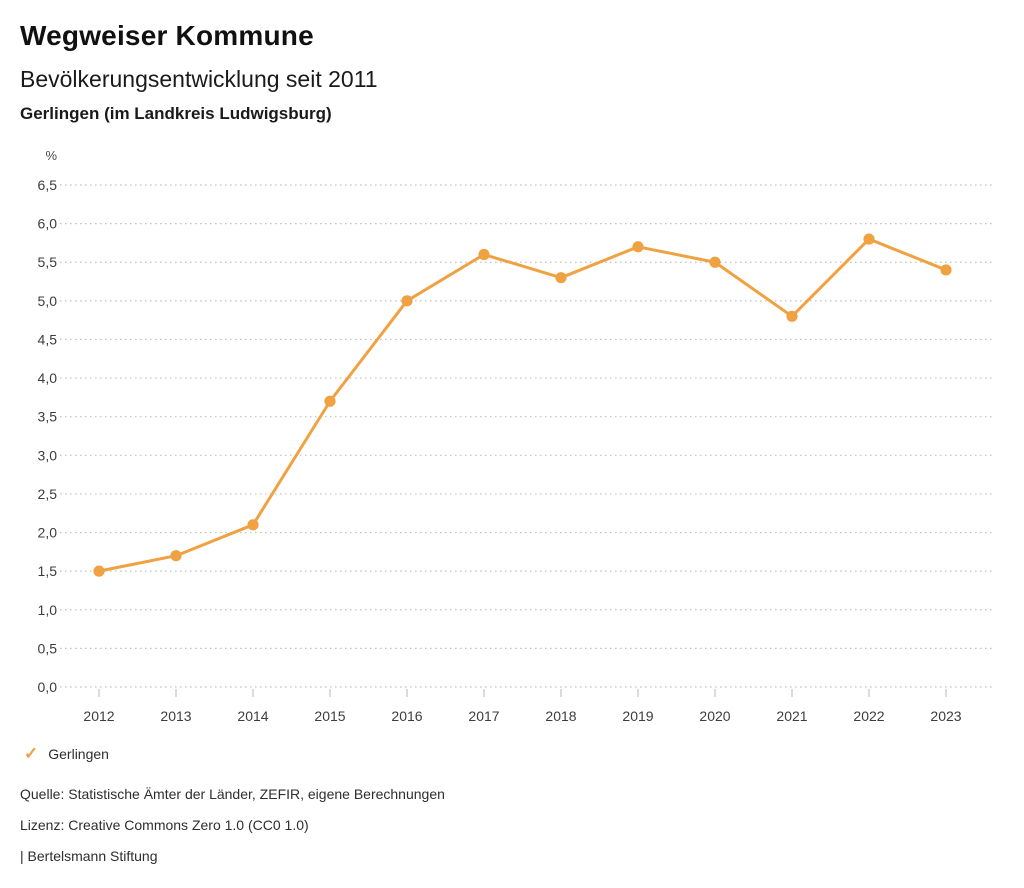 The image size is (1024, 888). What do you see at coordinates (637, 716) in the screenshot?
I see `x-tick-label: 2019` at bounding box center [637, 716].